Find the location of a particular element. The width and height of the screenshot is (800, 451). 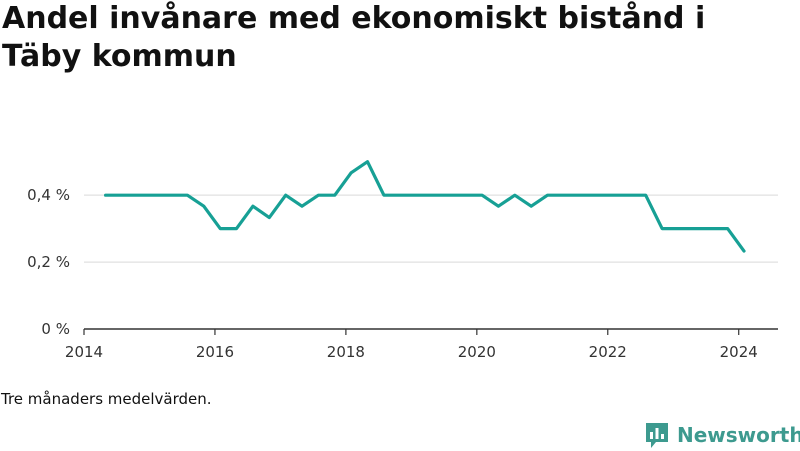

x-axis: 2014 2016 2018 2020 2022 2024 is located at coordinates (421, 344).